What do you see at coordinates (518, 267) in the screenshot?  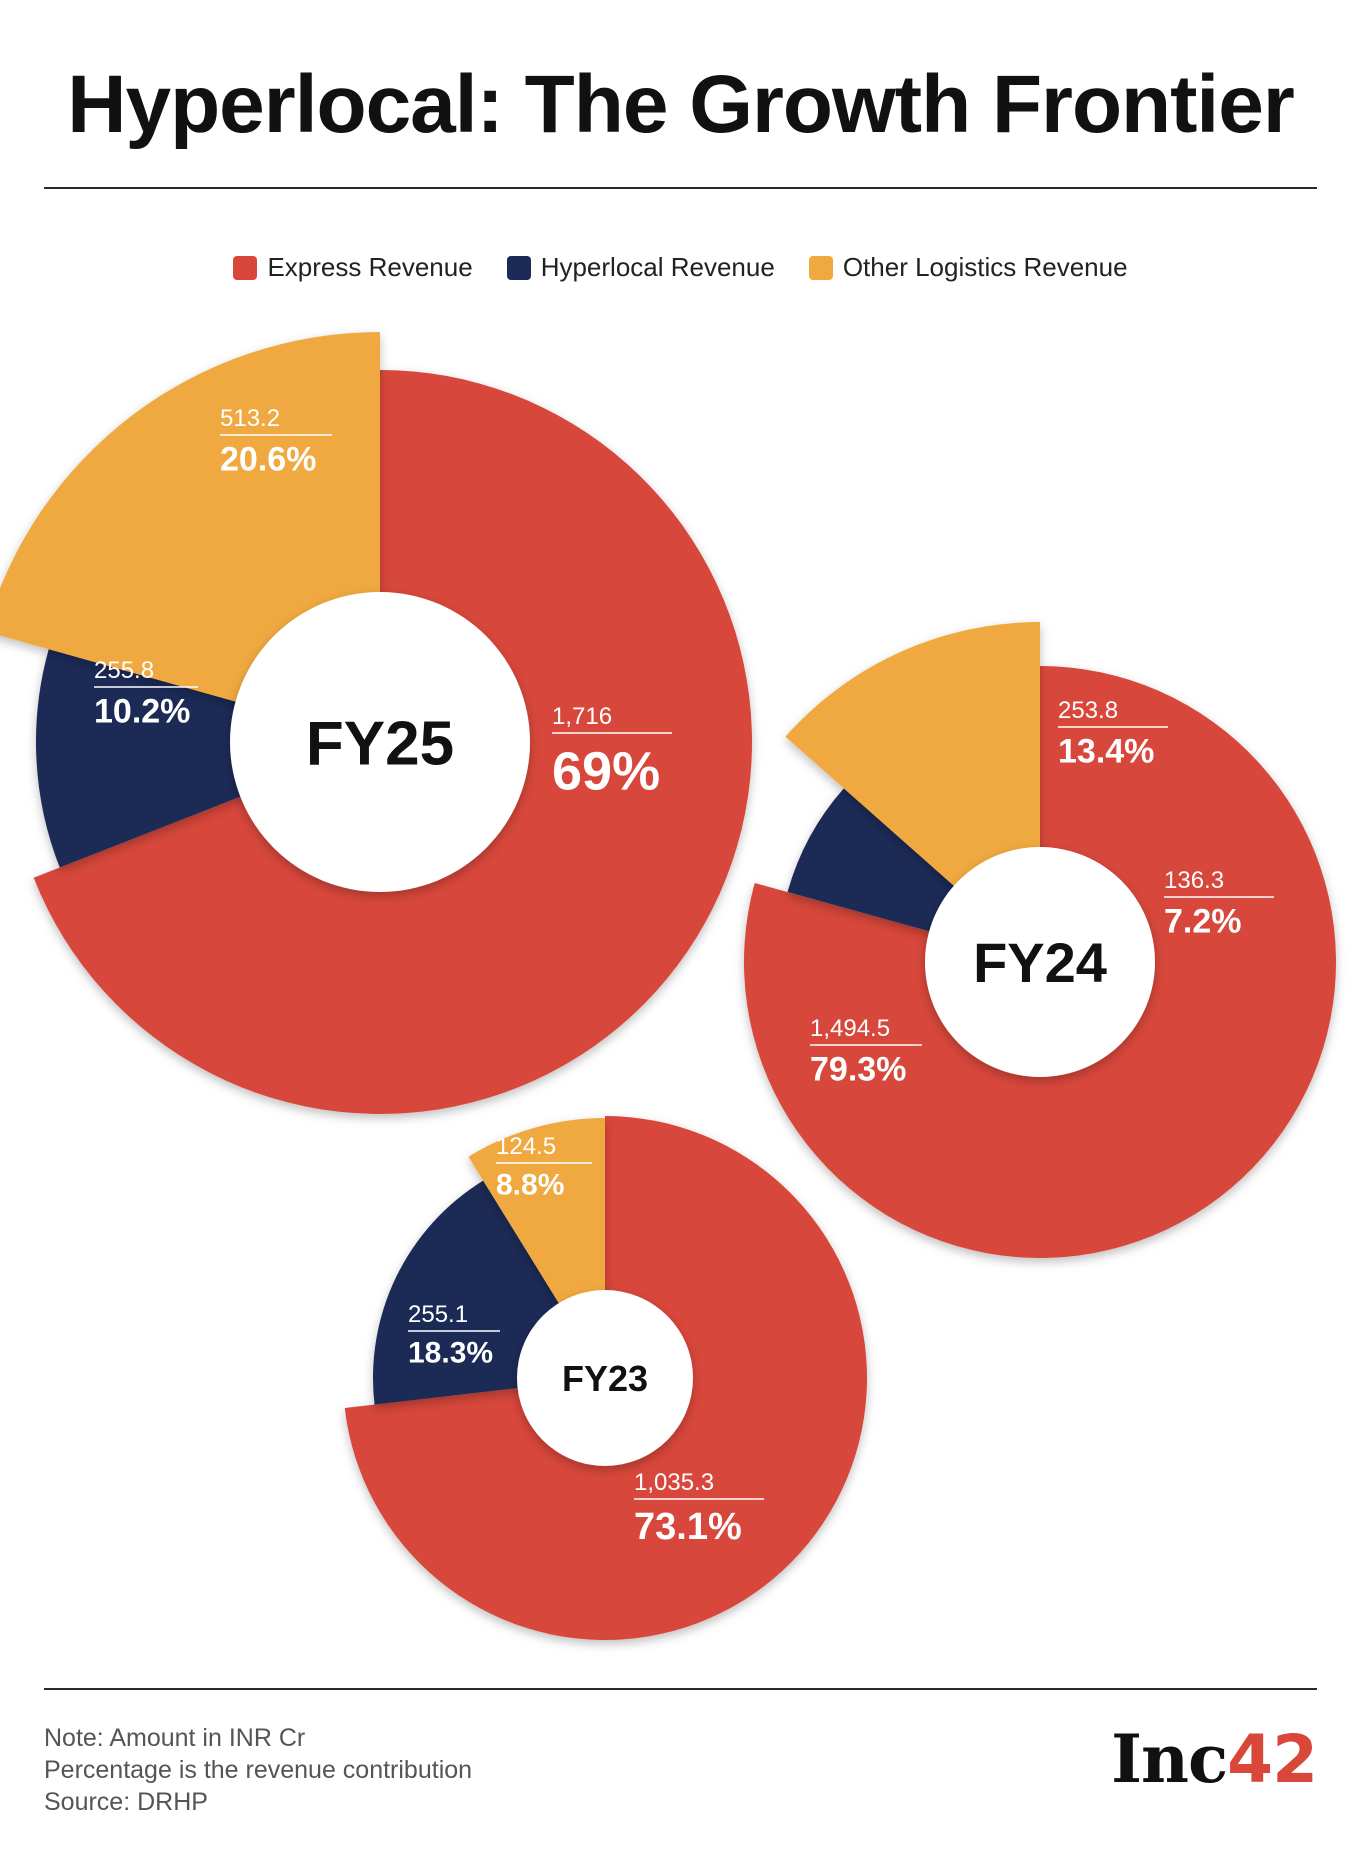 I see `legend-swatch-hyperlocal` at bounding box center [518, 267].